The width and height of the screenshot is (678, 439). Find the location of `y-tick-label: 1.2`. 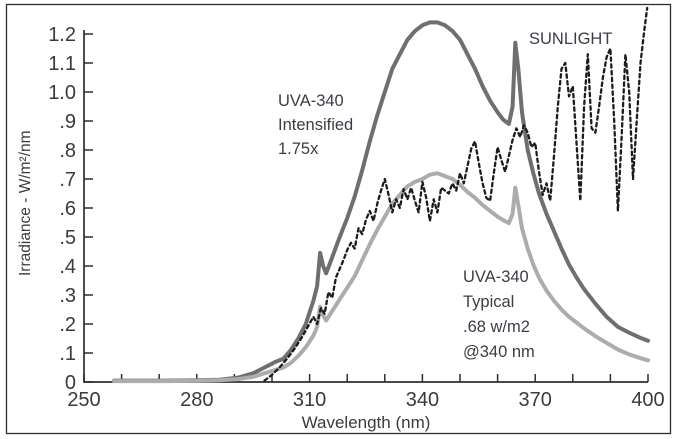

y-tick-label: 1.2 is located at coordinates (62, 35).